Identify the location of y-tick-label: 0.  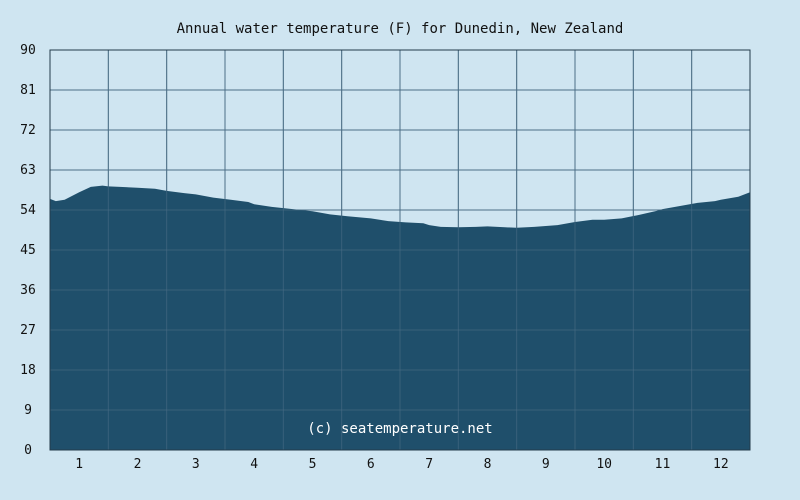
(28, 450).